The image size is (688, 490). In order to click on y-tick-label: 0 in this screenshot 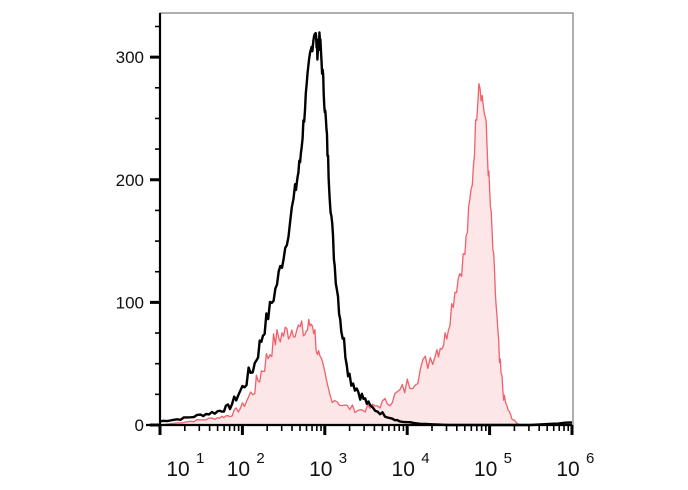, I will do `click(139, 425)`.